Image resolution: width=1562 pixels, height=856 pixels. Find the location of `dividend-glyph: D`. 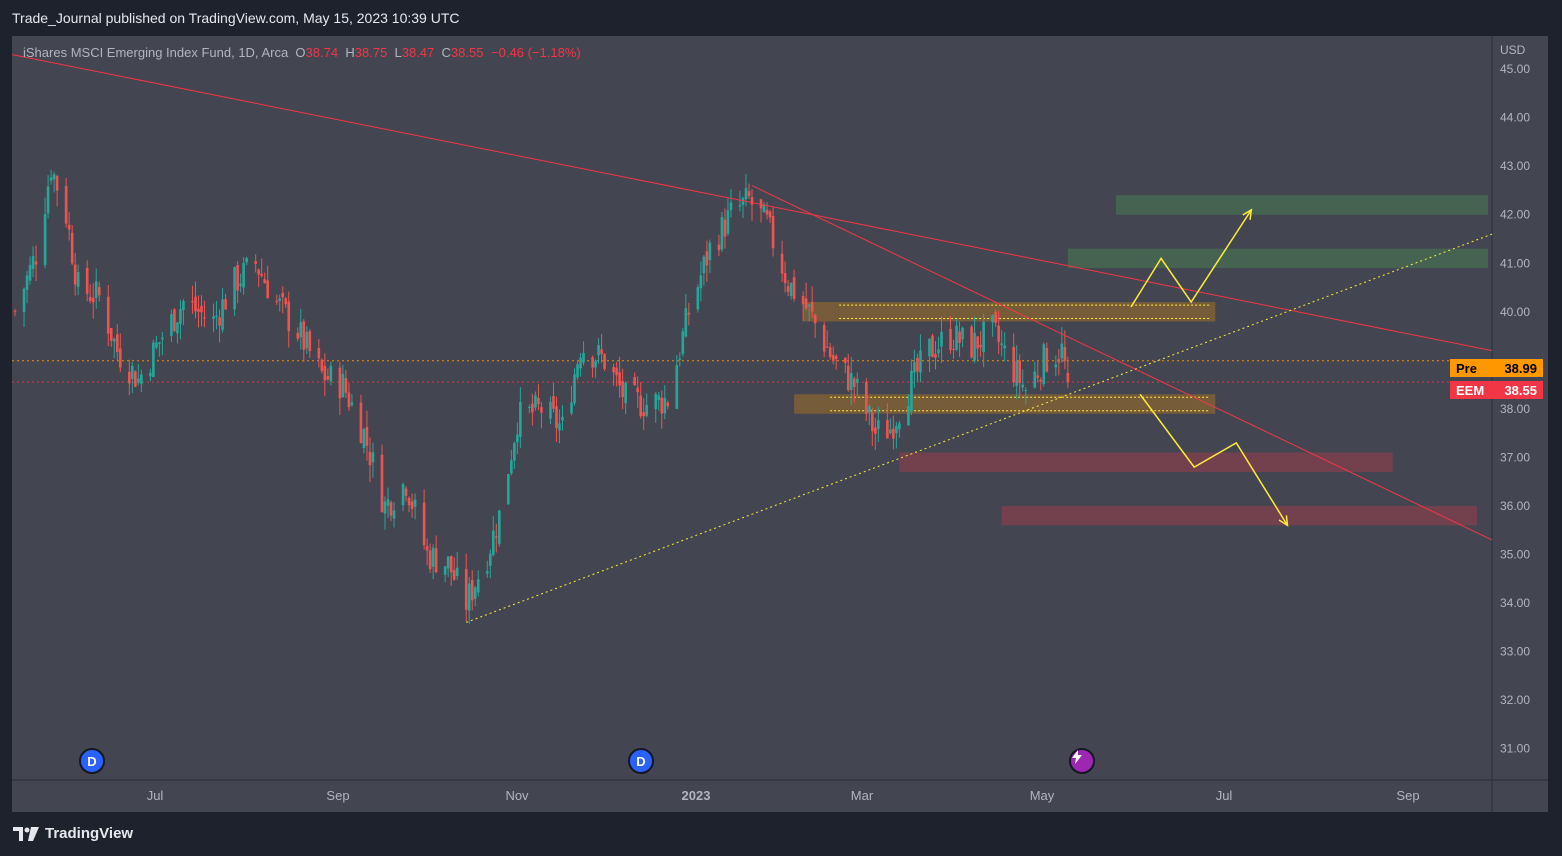

dividend-glyph: D is located at coordinates (641, 761).